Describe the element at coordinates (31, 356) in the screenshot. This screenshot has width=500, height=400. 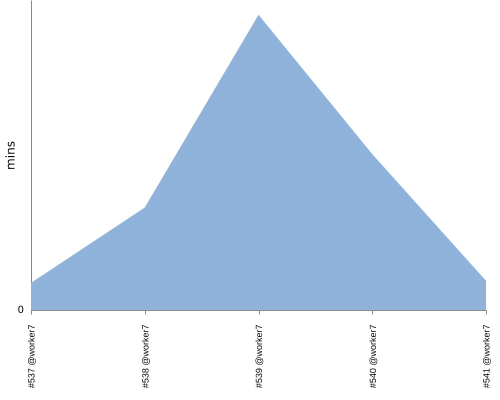
I see `x-tick-label: #537 @worker7` at that location.